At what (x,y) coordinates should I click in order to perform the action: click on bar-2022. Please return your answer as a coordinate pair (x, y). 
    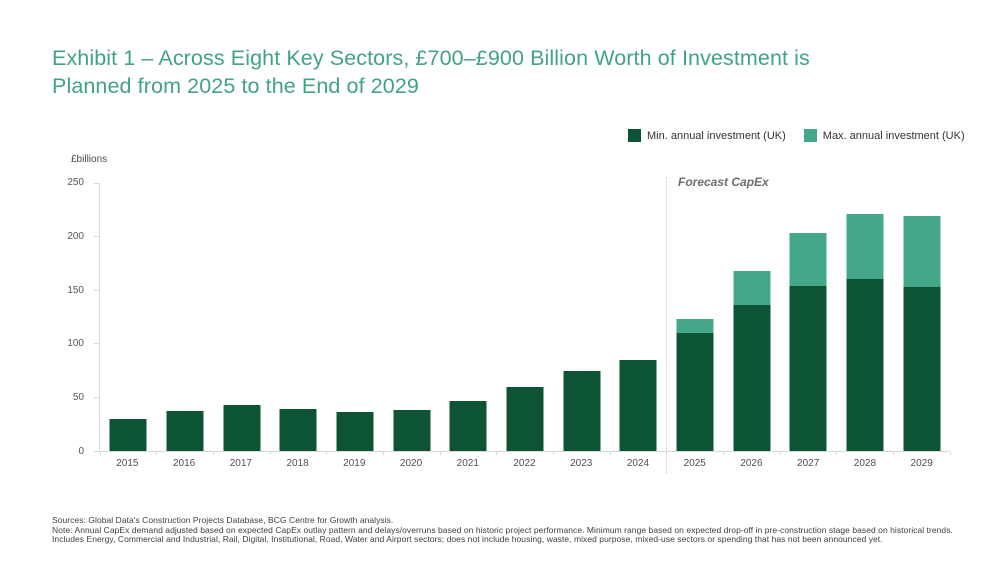
    Looking at the image, I should click on (525, 317).